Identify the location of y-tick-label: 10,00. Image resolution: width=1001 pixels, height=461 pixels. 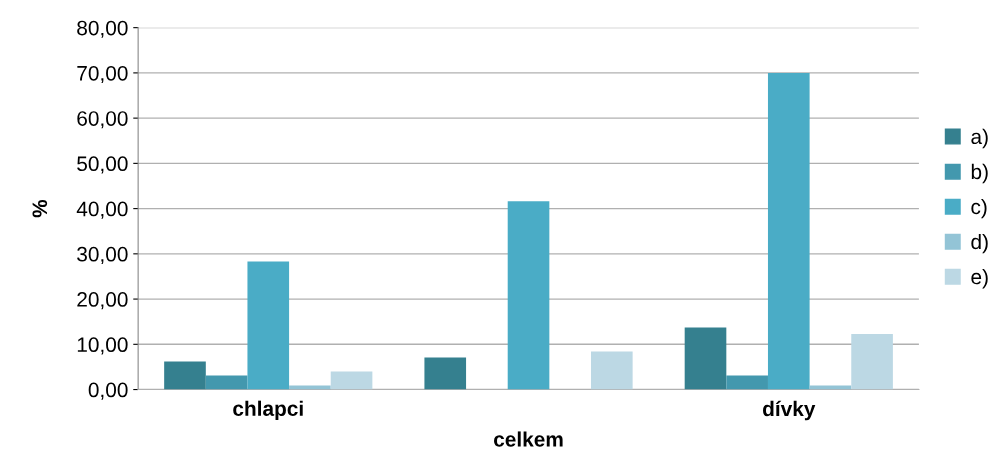
(102, 346).